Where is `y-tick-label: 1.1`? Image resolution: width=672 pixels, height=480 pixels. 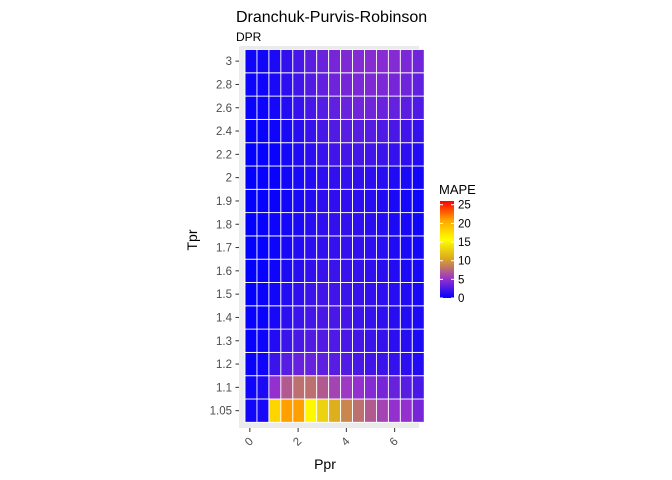 y-tick-label: 1.1 is located at coordinates (224, 388).